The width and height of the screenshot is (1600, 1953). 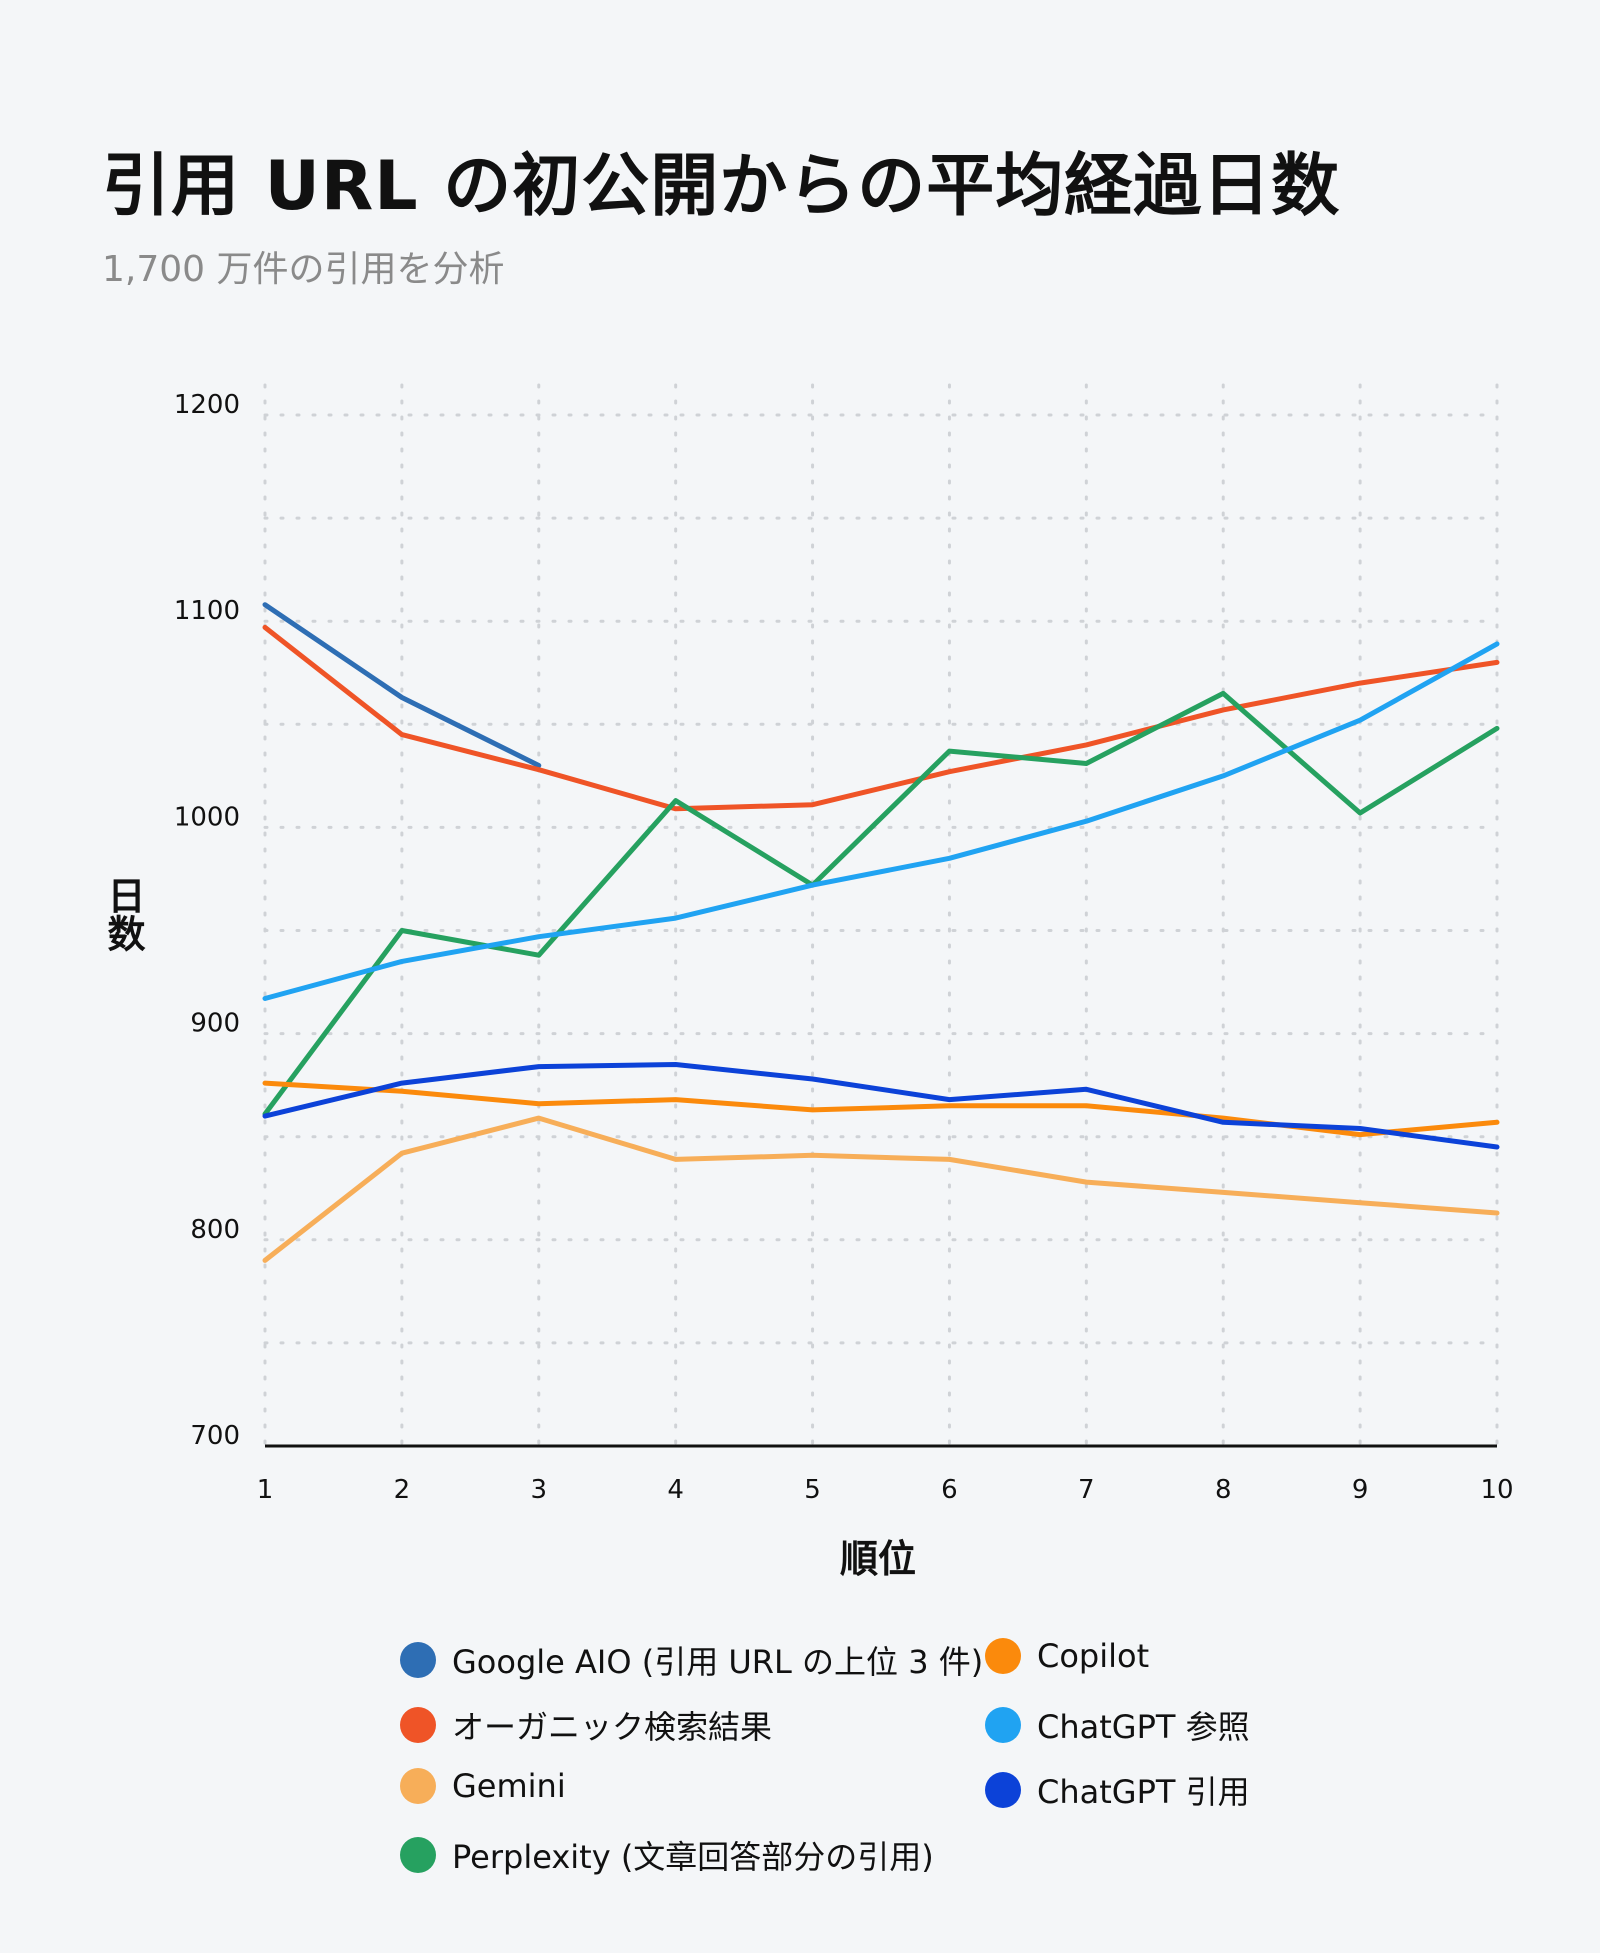 I want to click on x-tick-label: 10, so click(x=1496, y=1490).